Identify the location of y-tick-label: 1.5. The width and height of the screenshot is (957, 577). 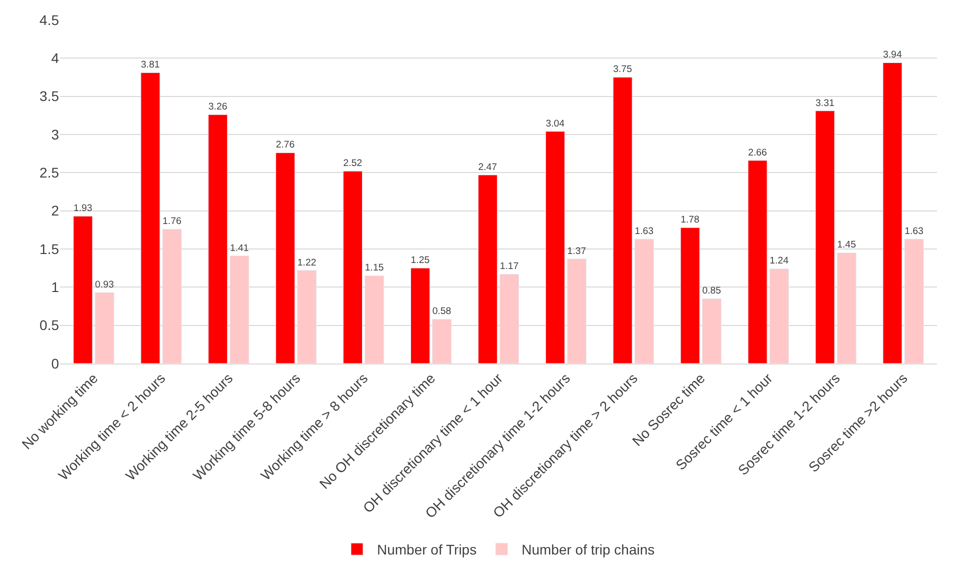
(50, 248).